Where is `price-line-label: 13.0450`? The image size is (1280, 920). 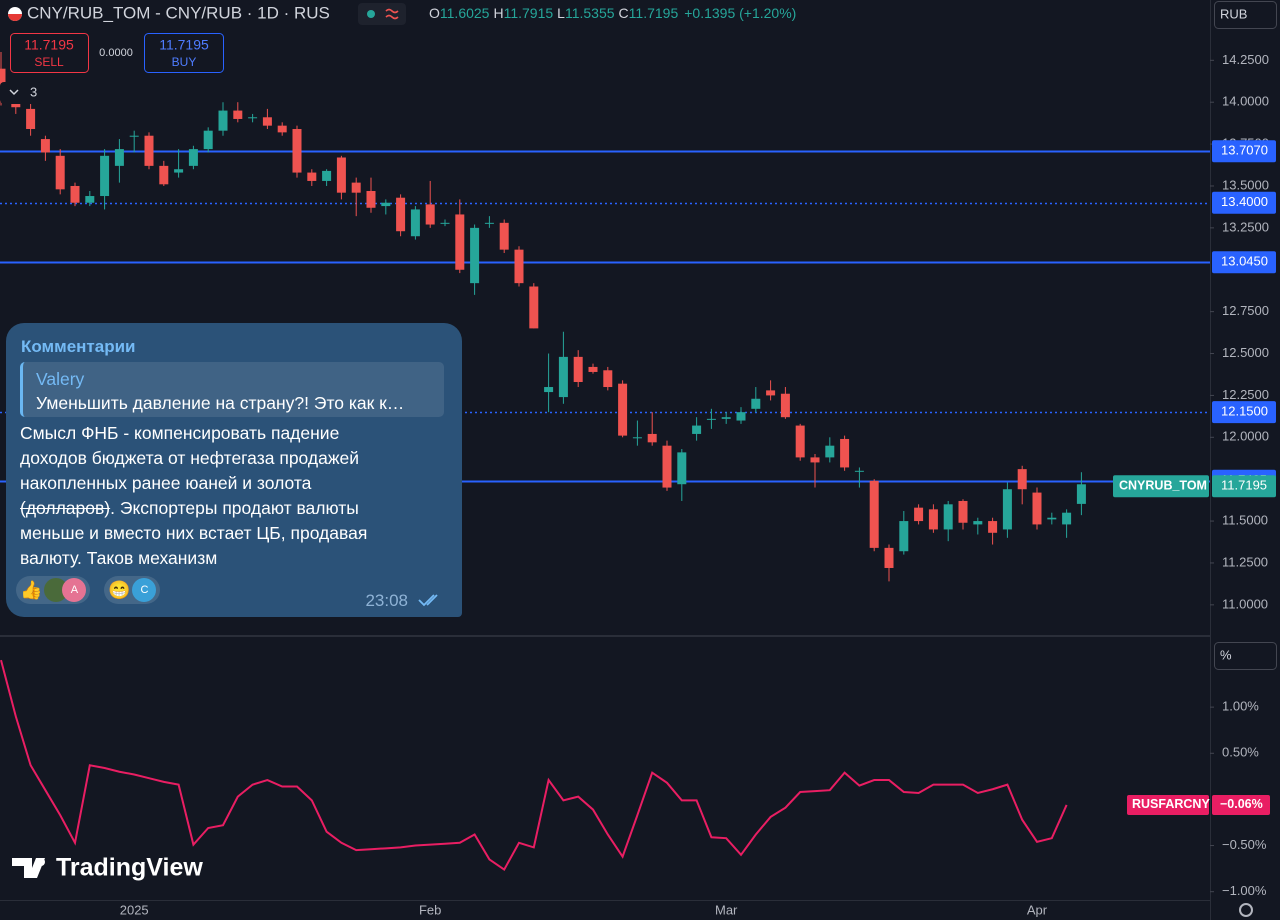
price-line-label: 13.0450 is located at coordinates (1244, 261).